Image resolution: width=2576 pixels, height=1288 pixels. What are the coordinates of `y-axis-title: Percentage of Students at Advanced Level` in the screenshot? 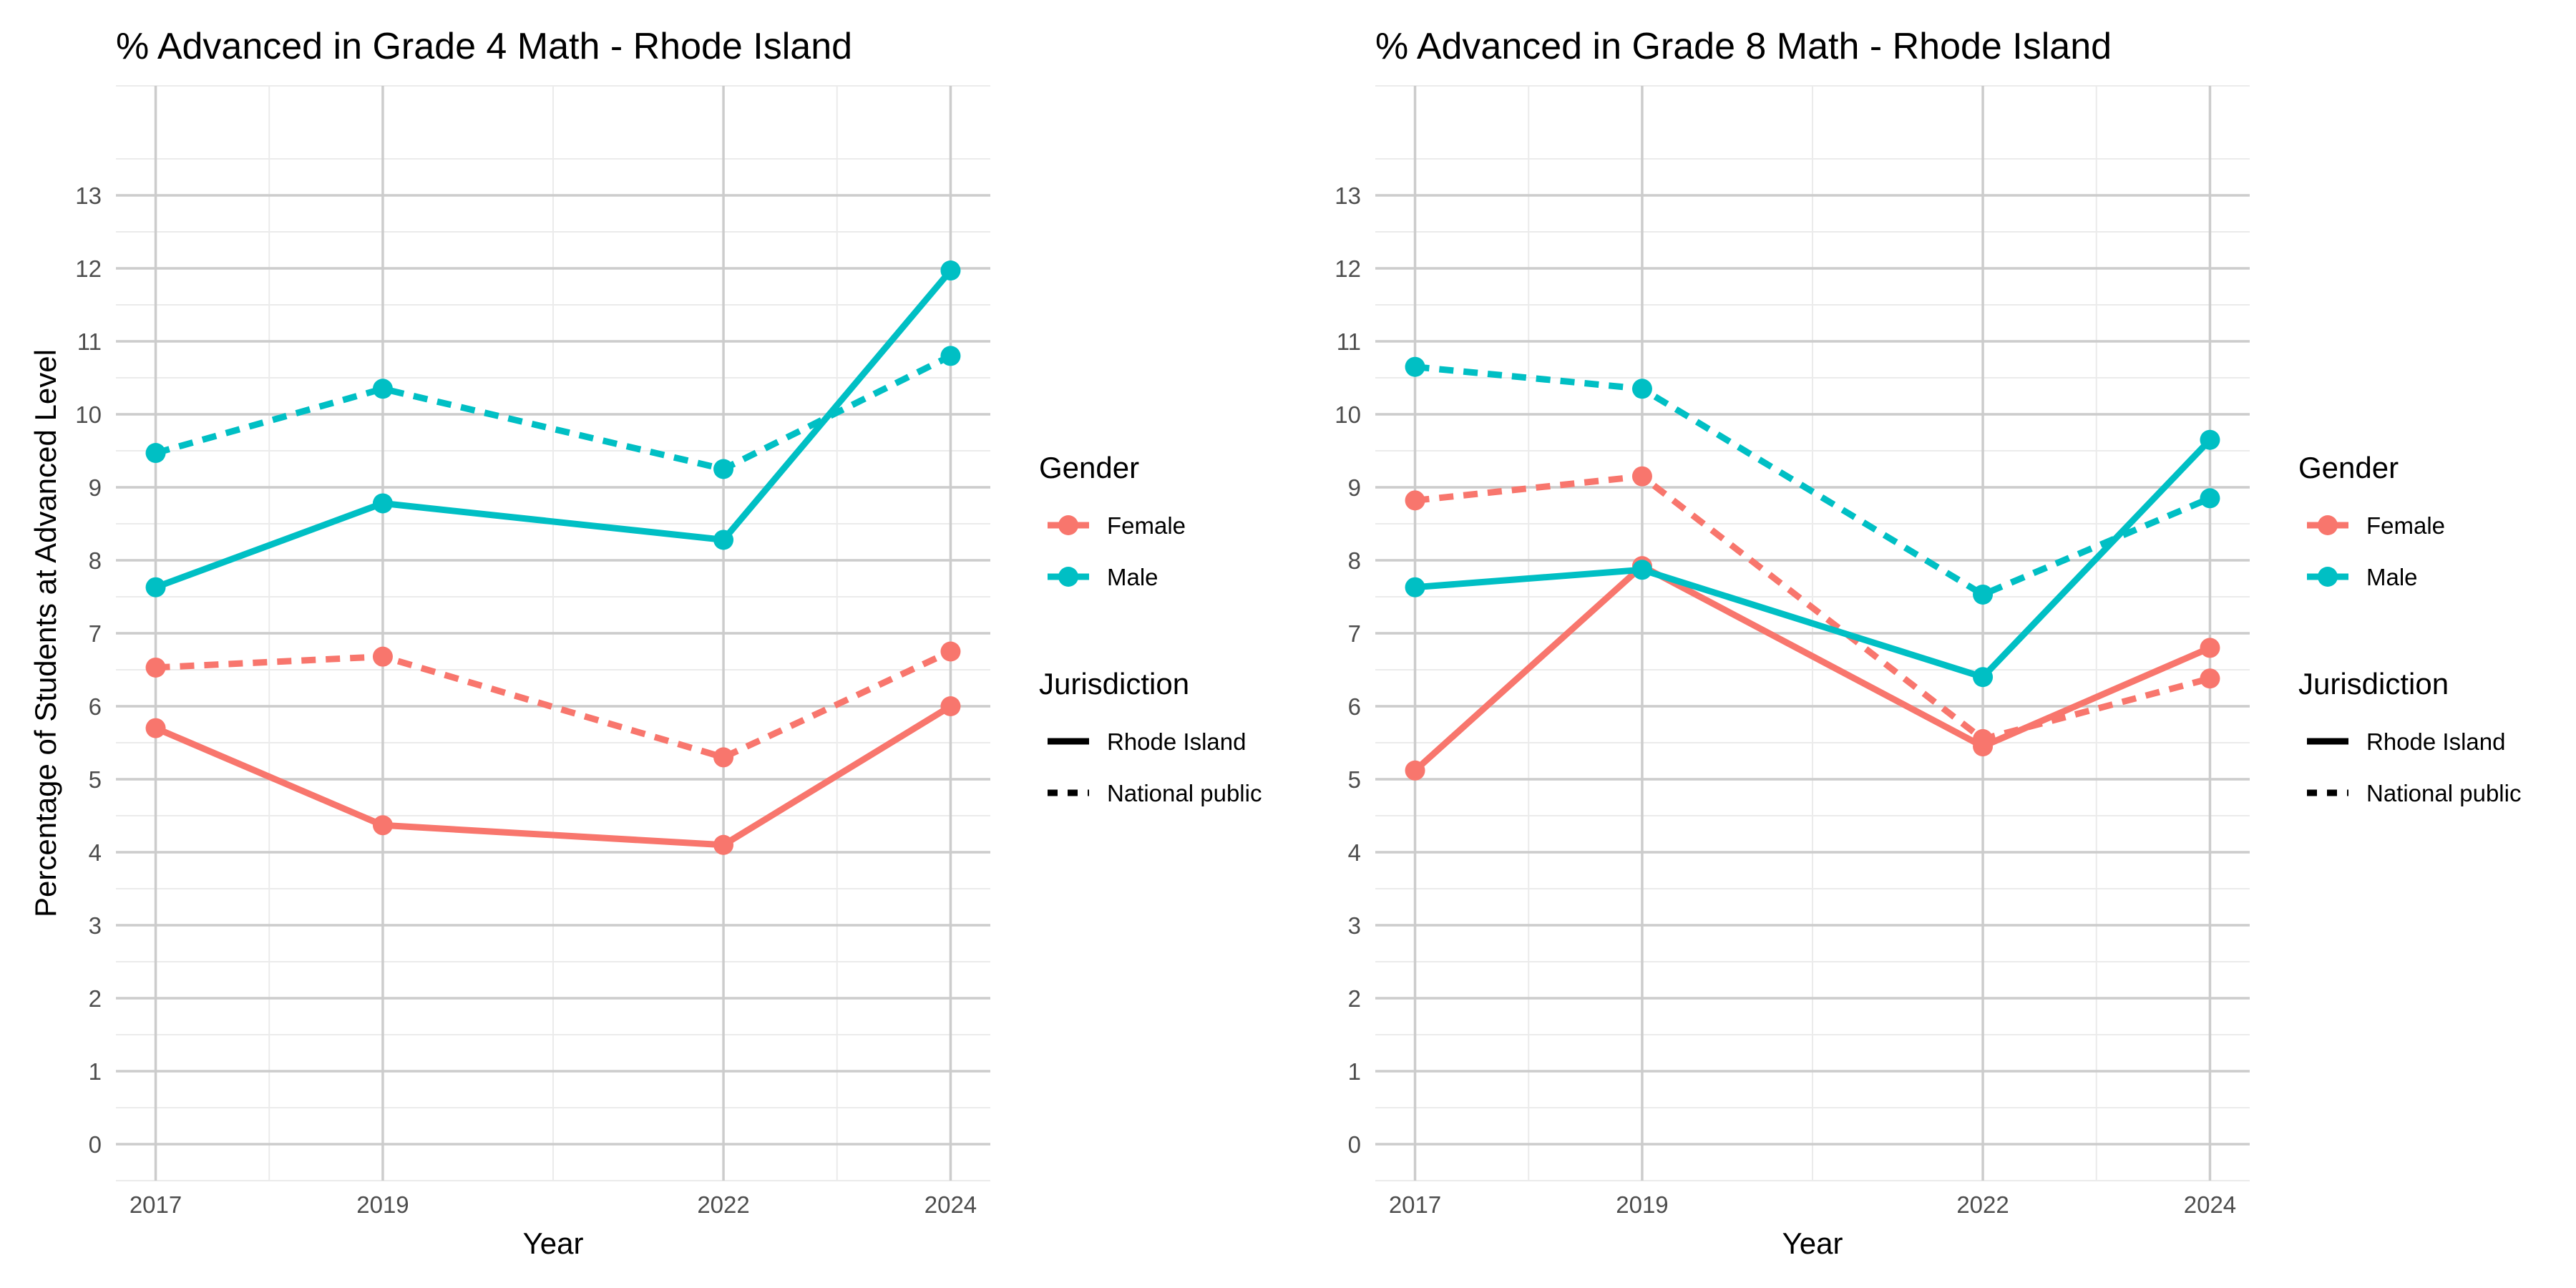 It's located at (45, 633).